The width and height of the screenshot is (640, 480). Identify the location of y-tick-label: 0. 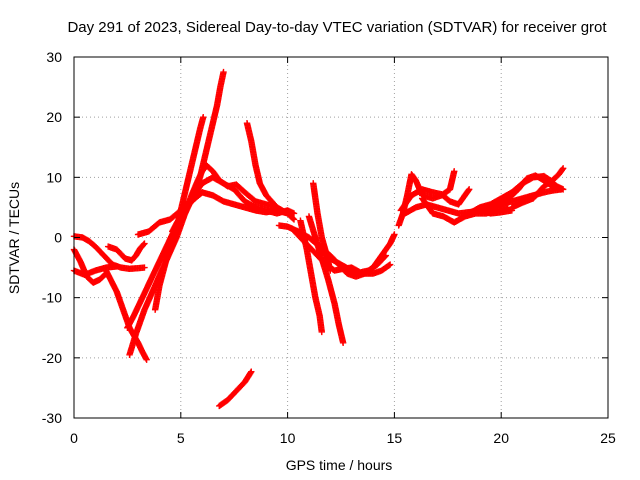
(58, 238).